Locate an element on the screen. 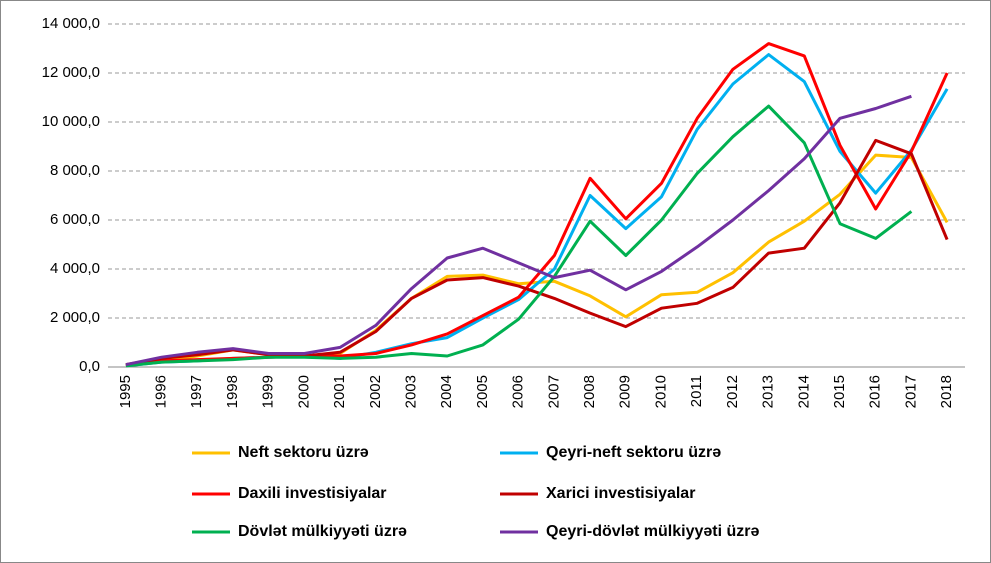 This screenshot has height=563, width=991. x-tick-label: 2007 is located at coordinates (553, 391).